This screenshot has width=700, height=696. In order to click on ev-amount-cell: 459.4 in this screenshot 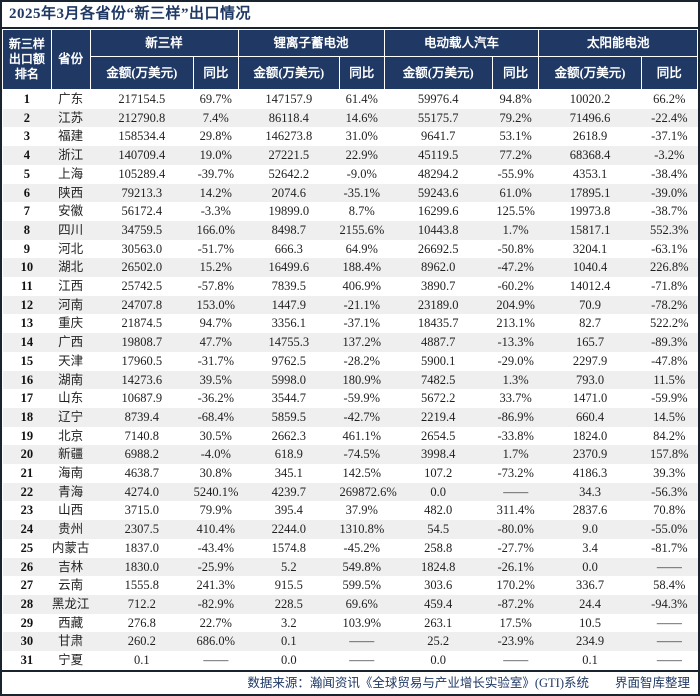, I will do `click(438, 603)`.